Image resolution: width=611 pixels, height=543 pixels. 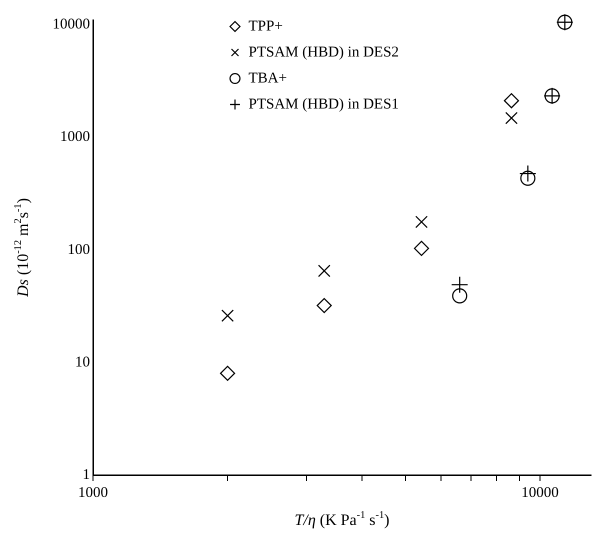 What do you see at coordinates (79, 250) in the screenshot?
I see `y-tick-label: 100` at bounding box center [79, 250].